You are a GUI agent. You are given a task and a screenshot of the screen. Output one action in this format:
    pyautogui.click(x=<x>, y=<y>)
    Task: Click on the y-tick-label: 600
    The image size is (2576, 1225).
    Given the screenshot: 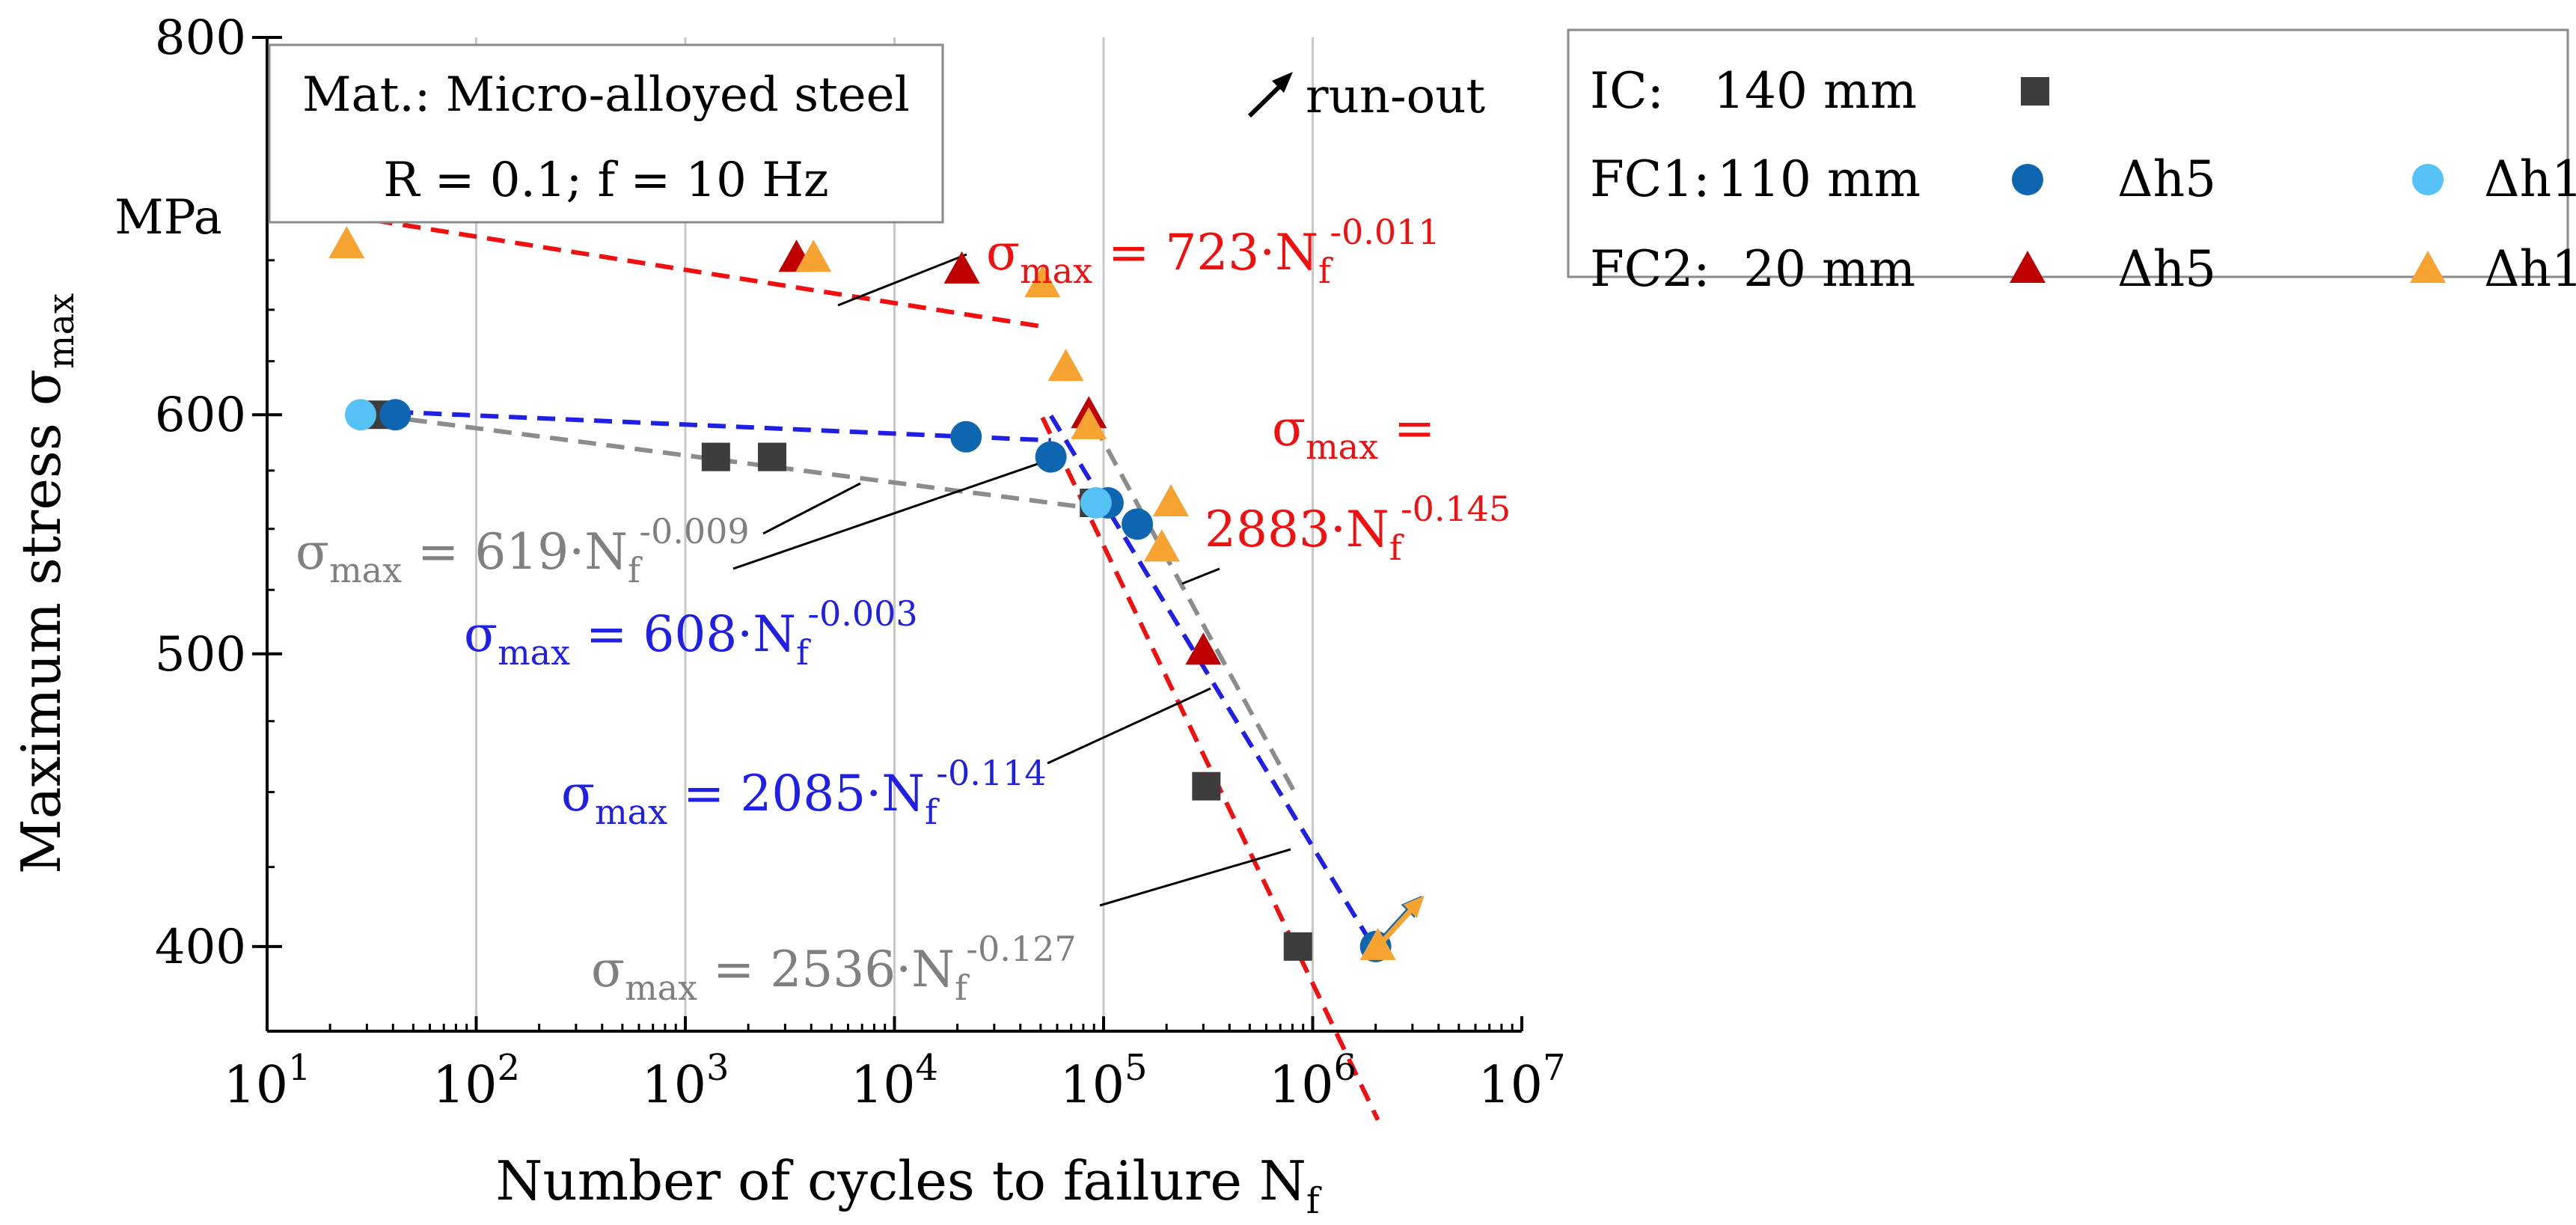 What is the action you would take?
    pyautogui.click(x=200, y=415)
    